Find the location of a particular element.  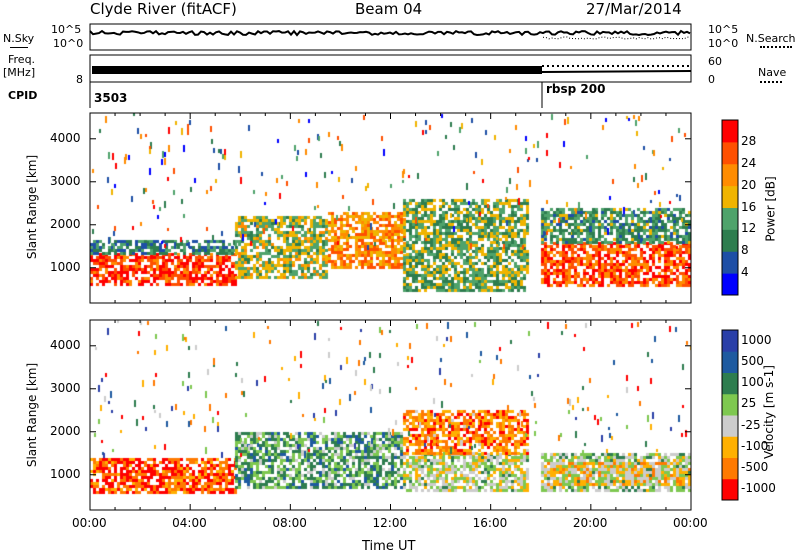

power-colorbar-frame is located at coordinates (730, 207).